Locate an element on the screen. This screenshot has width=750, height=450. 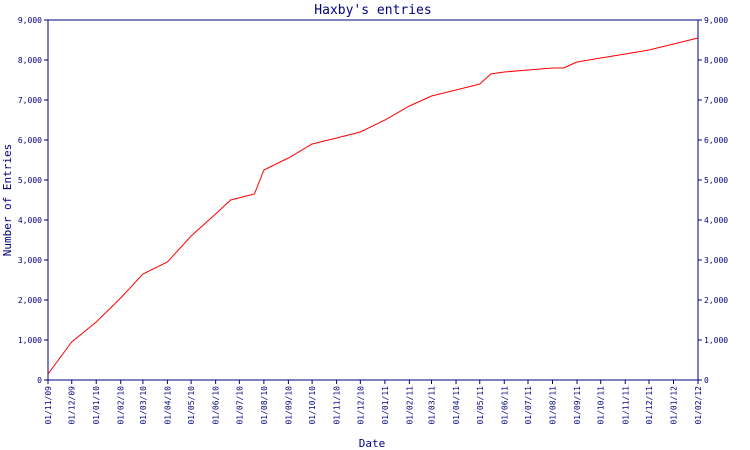
x-tick-label: 01/01/11 is located at coordinates (385, 405).